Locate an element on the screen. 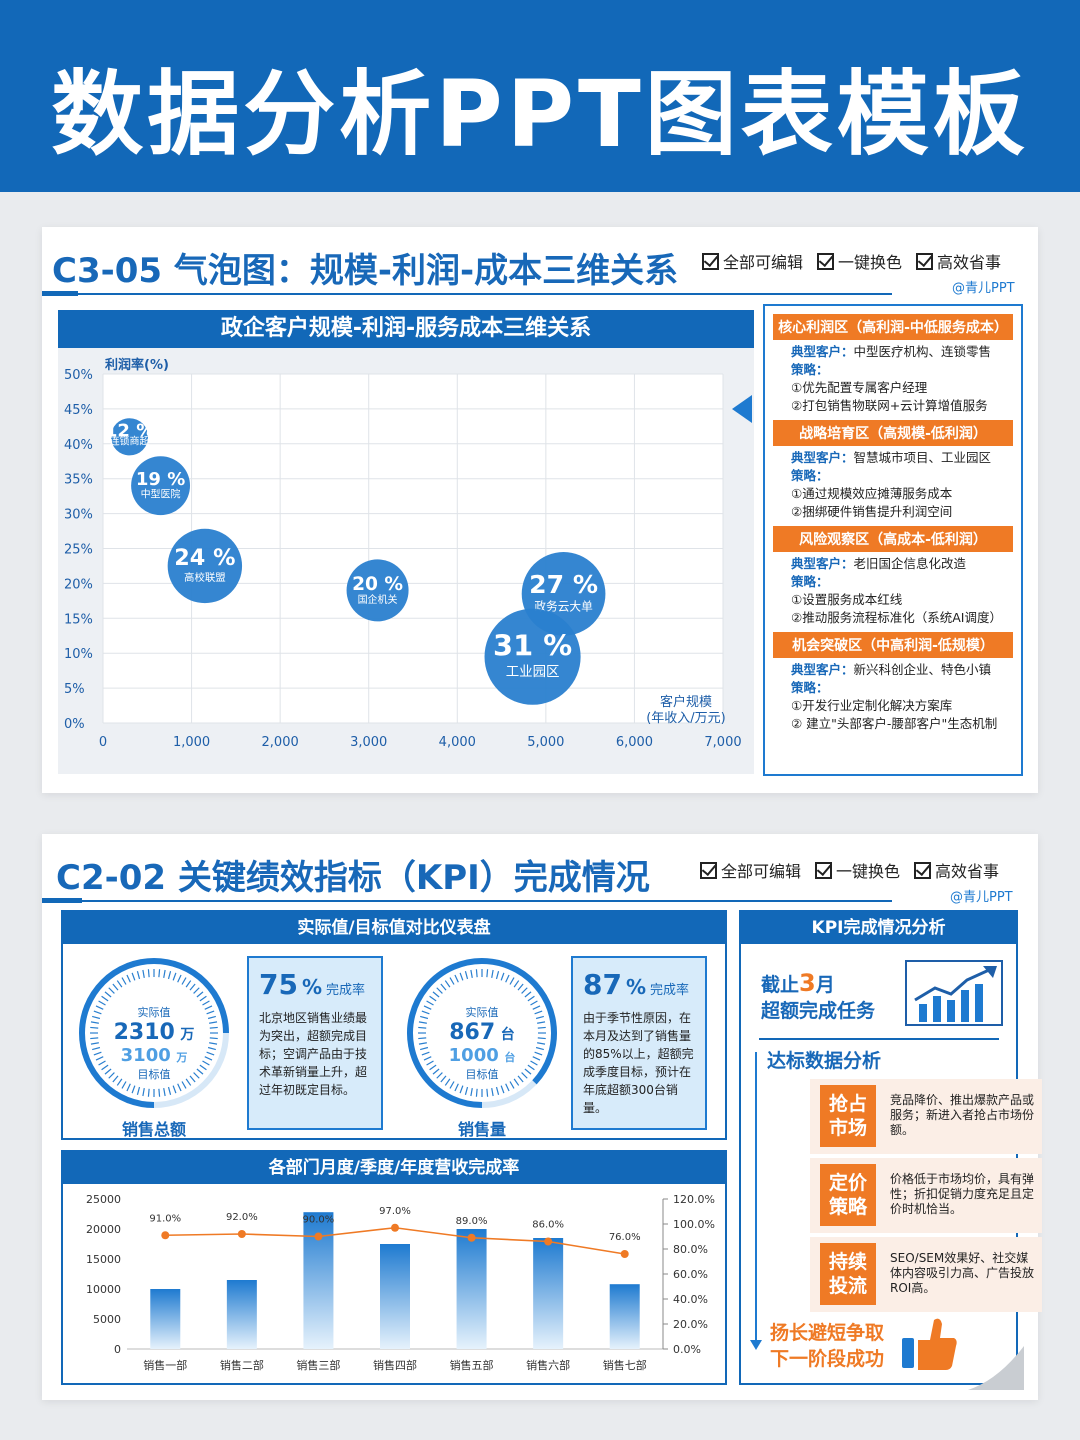 The height and width of the screenshot is (1440, 1080). zone-strategy-label: 策略： is located at coordinates (810, 475).